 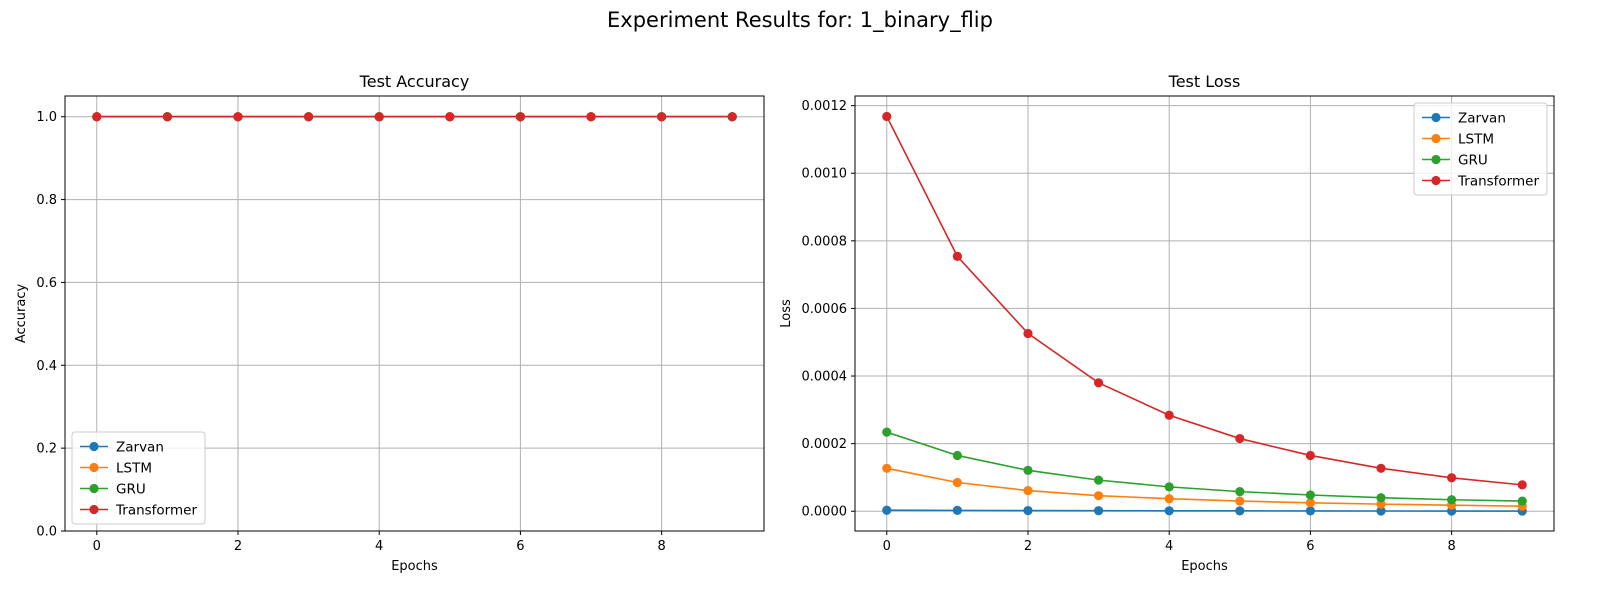 I want to click on accuracy-y-tick-label: 0.6, so click(x=46, y=283).